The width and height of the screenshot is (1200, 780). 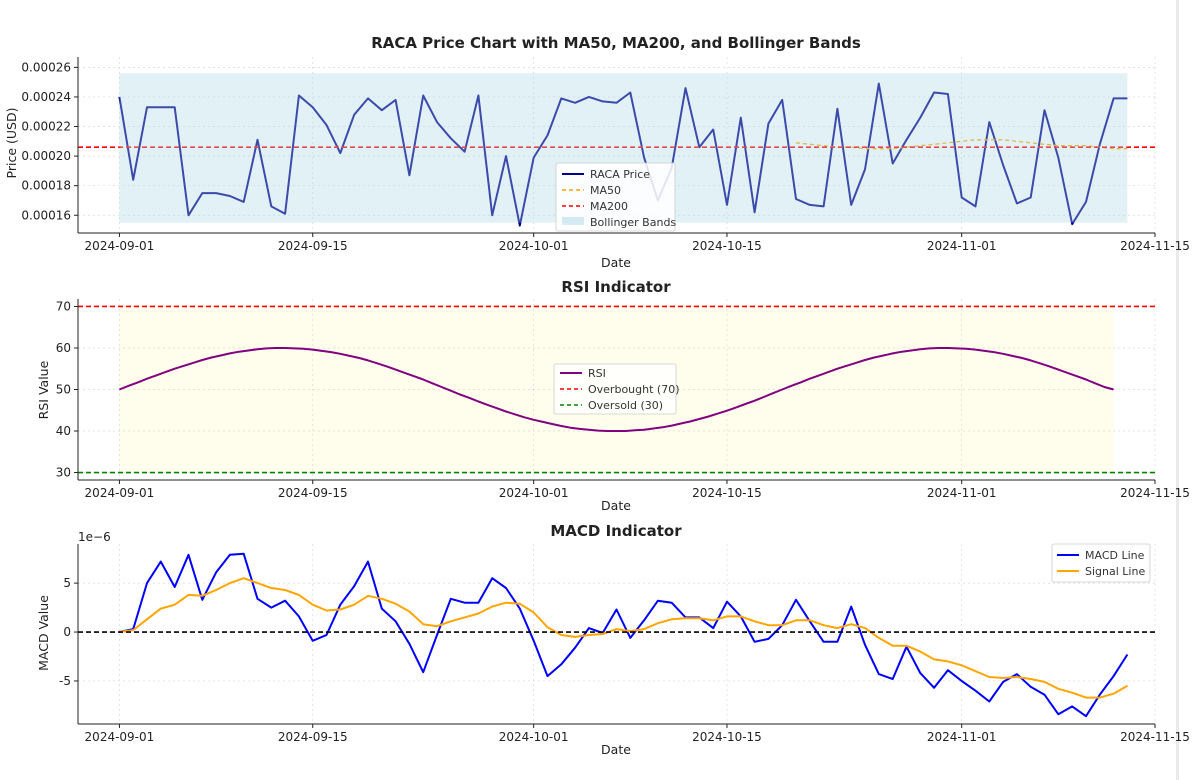 I want to click on legend-ma200-label: MA200, so click(x=609, y=206).